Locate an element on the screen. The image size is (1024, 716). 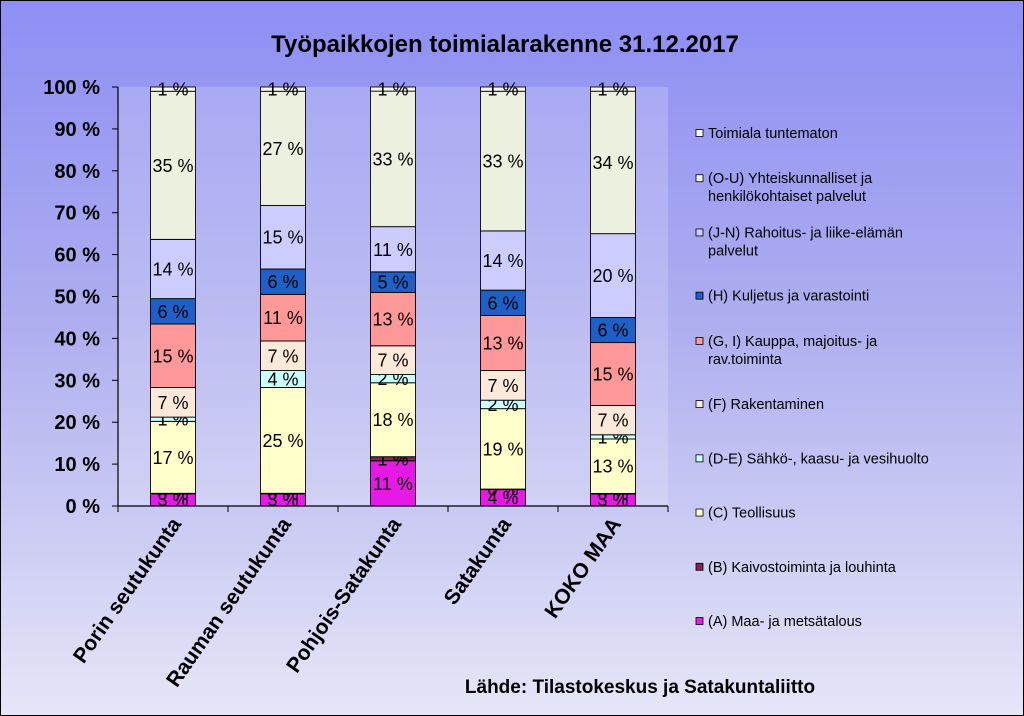
legend-label: (J-N) Rahoitus- ja liike-elämän palvelut is located at coordinates (805, 242).